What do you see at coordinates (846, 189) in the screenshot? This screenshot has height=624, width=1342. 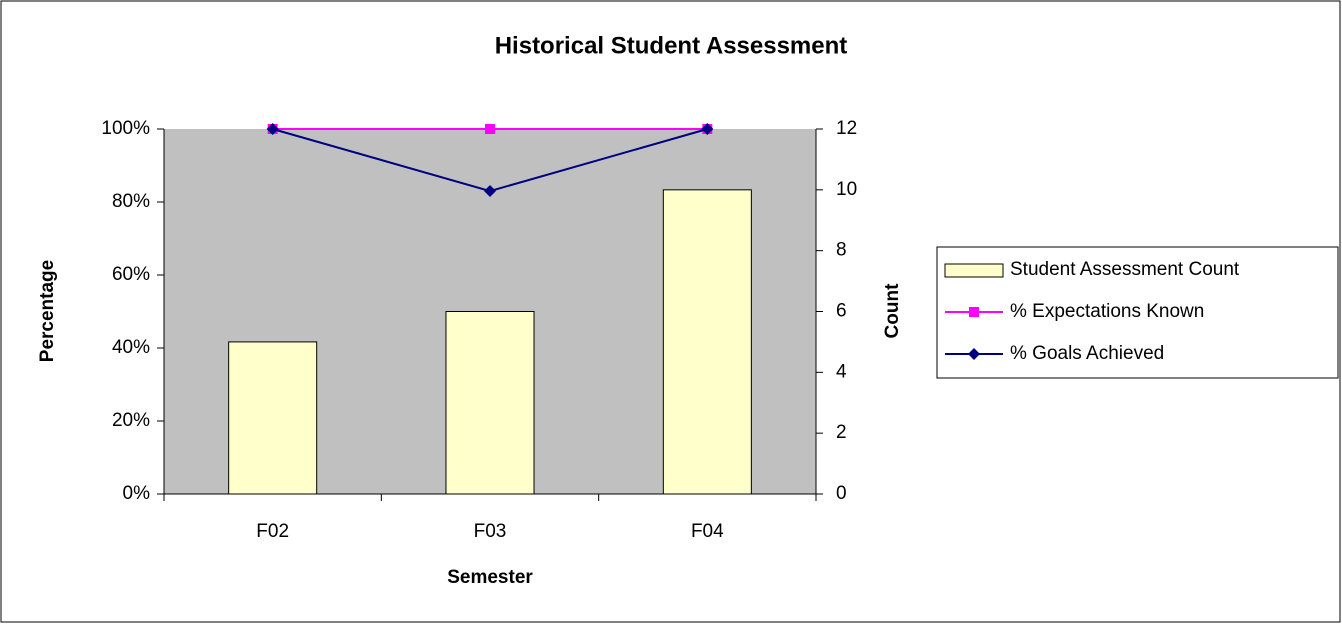 I see `y2-tick-label: 10` at bounding box center [846, 189].